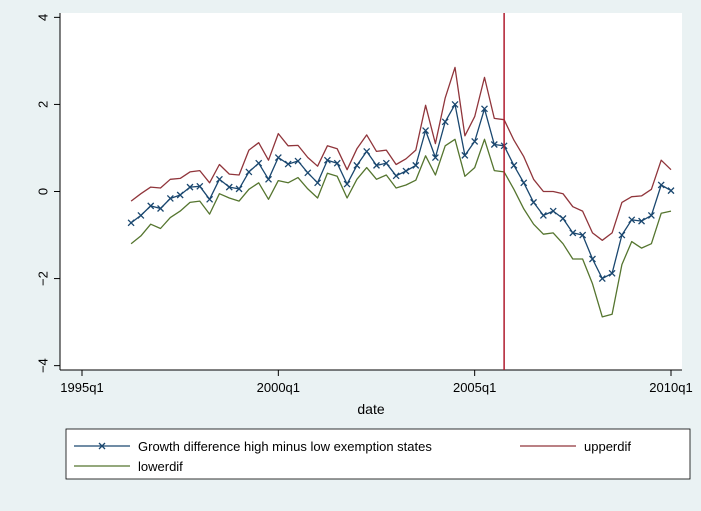 The height and width of the screenshot is (511, 701). What do you see at coordinates (42, 17) in the screenshot?
I see `y-tick-label: 4` at bounding box center [42, 17].